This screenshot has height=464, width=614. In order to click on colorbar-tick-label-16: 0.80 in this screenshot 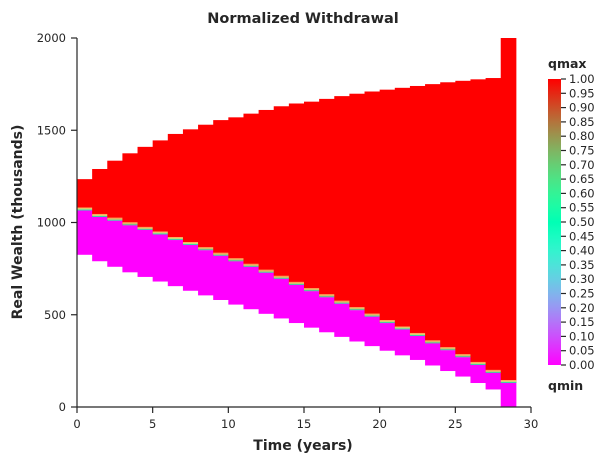, I will do `click(582, 136)`.